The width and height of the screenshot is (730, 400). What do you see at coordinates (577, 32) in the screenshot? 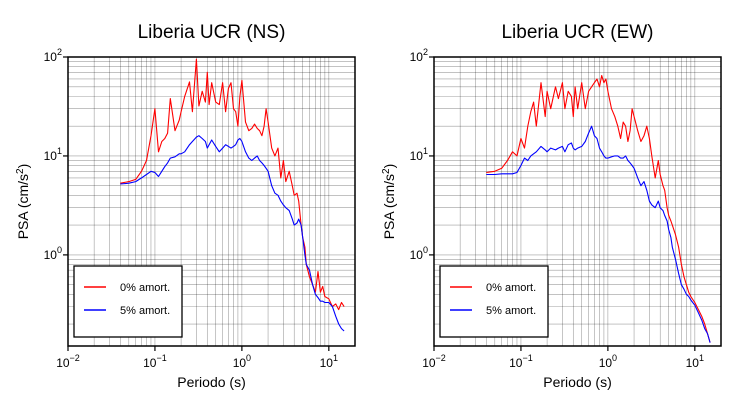
I see `chart-title: Liberia UCR (EW)` at bounding box center [577, 32].